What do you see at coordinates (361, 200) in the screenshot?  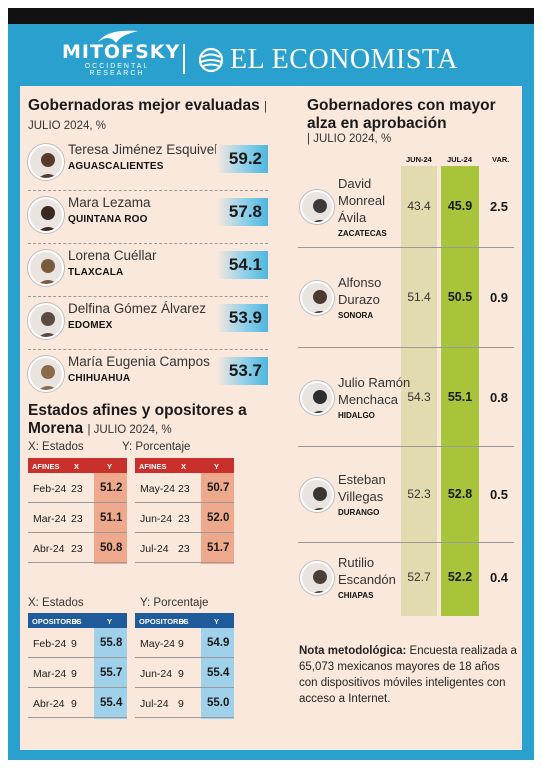 I see `governor-name: David Monreal Ávila` at bounding box center [361, 200].